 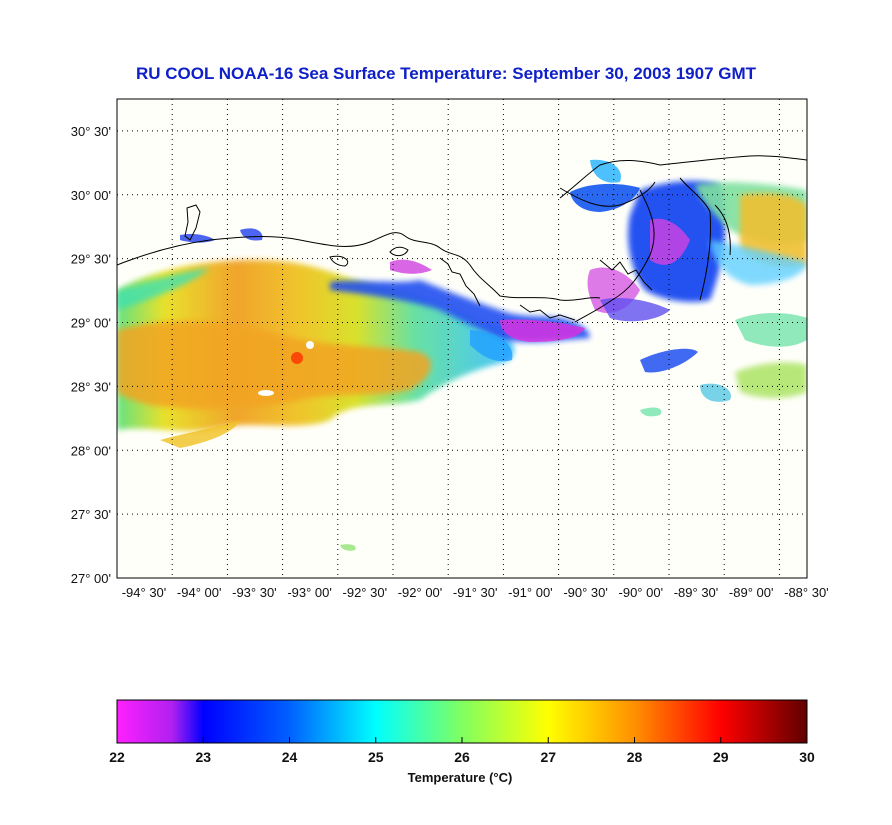 I want to click on lon-tick-label: -91° 30', so click(x=475, y=592).